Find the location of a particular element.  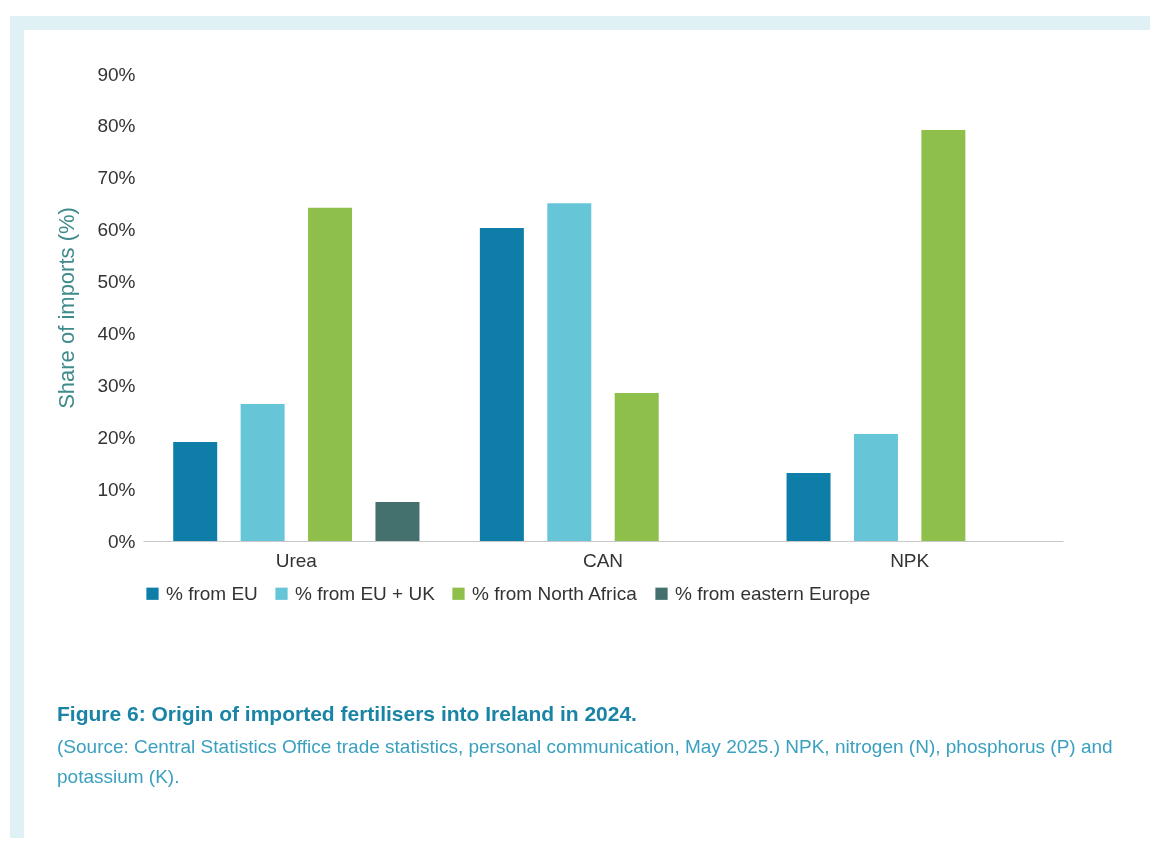

y-tick-label: 70% is located at coordinates (116, 178).